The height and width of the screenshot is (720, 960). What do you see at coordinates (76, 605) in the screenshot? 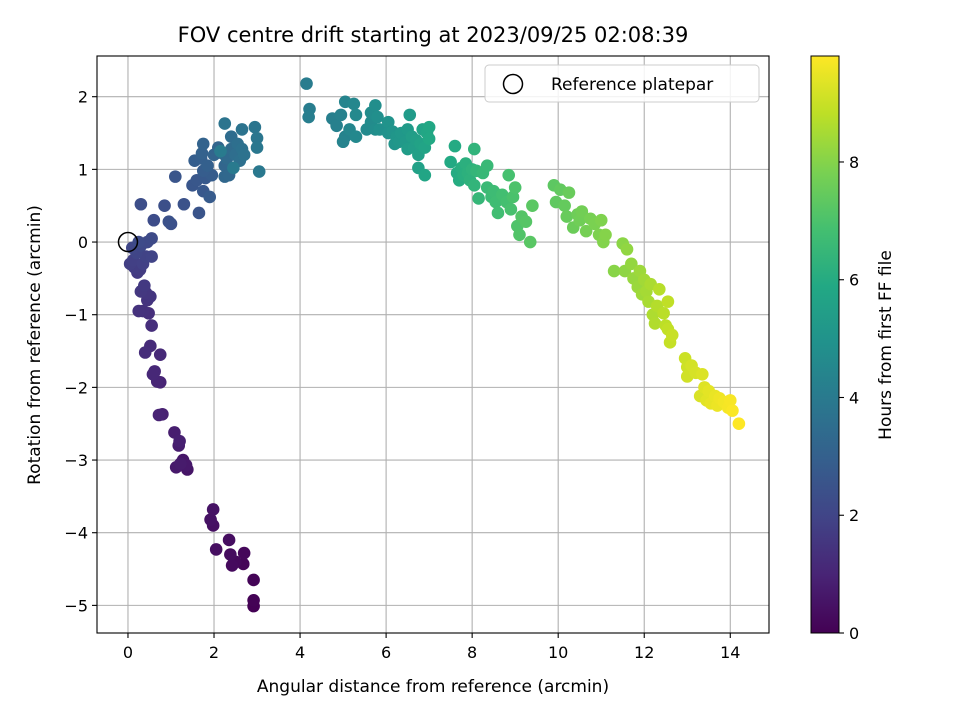
I see `y-tick-label: −5` at bounding box center [76, 605].